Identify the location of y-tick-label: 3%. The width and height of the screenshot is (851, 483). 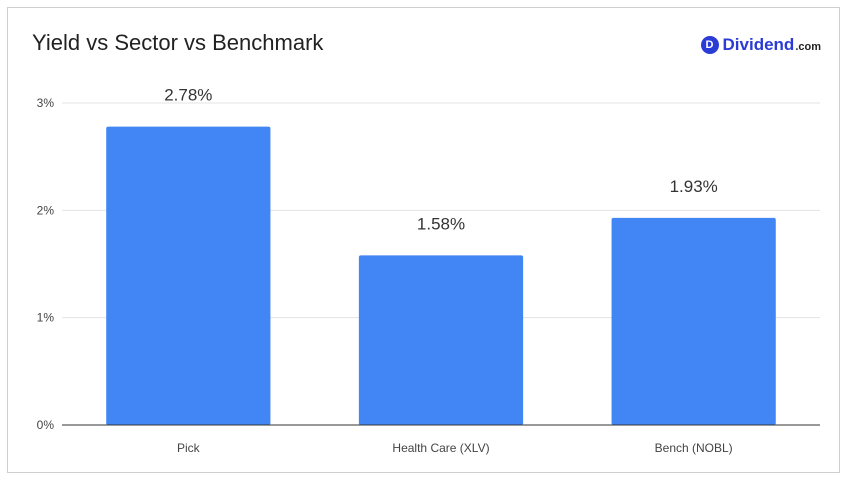
(46, 103).